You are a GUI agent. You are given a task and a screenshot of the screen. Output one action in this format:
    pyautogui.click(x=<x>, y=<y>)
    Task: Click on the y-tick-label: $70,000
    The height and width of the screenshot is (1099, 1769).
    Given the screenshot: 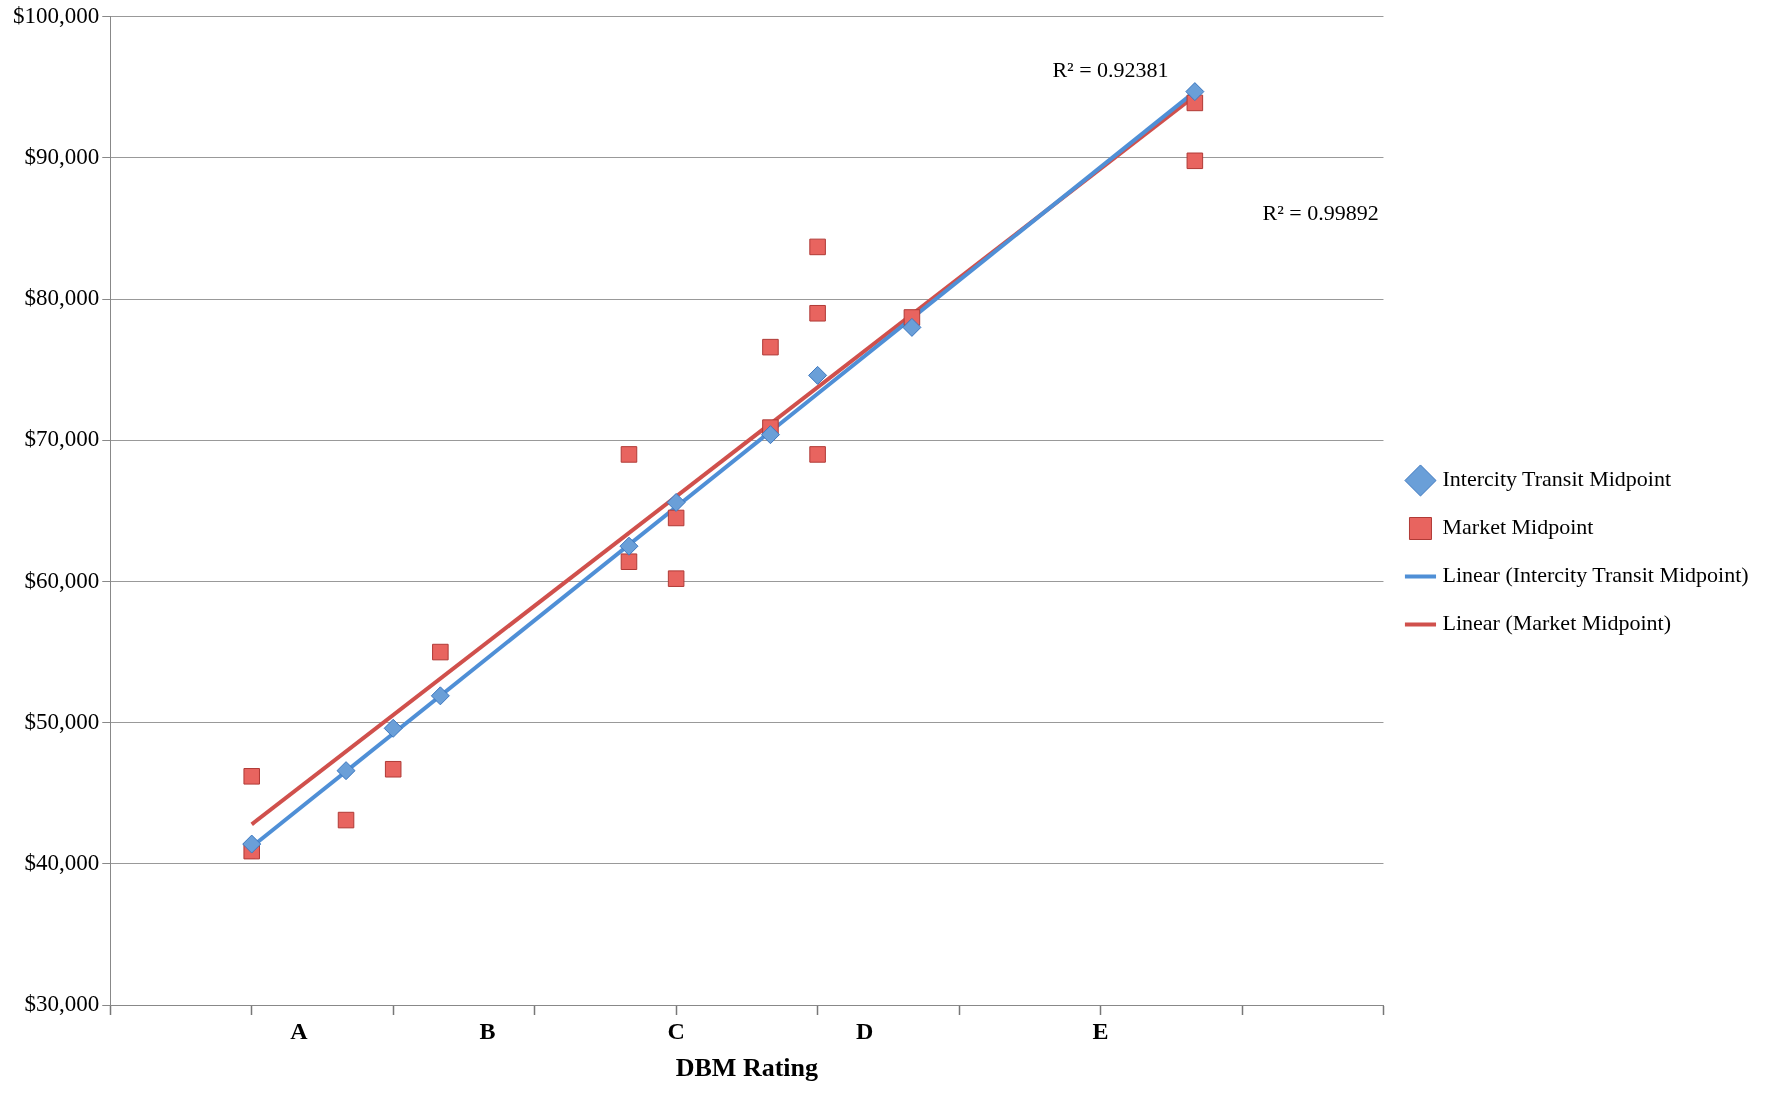 What is the action you would take?
    pyautogui.click(x=62, y=439)
    